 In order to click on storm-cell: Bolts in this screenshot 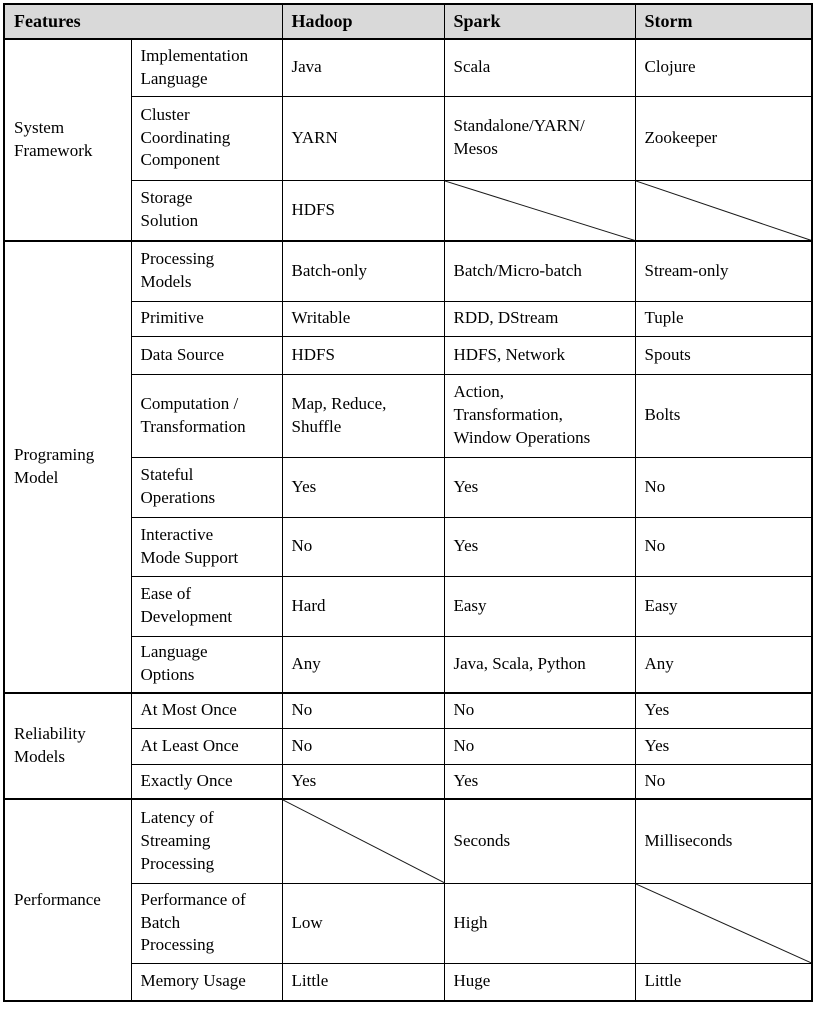, I will do `click(723, 415)`.